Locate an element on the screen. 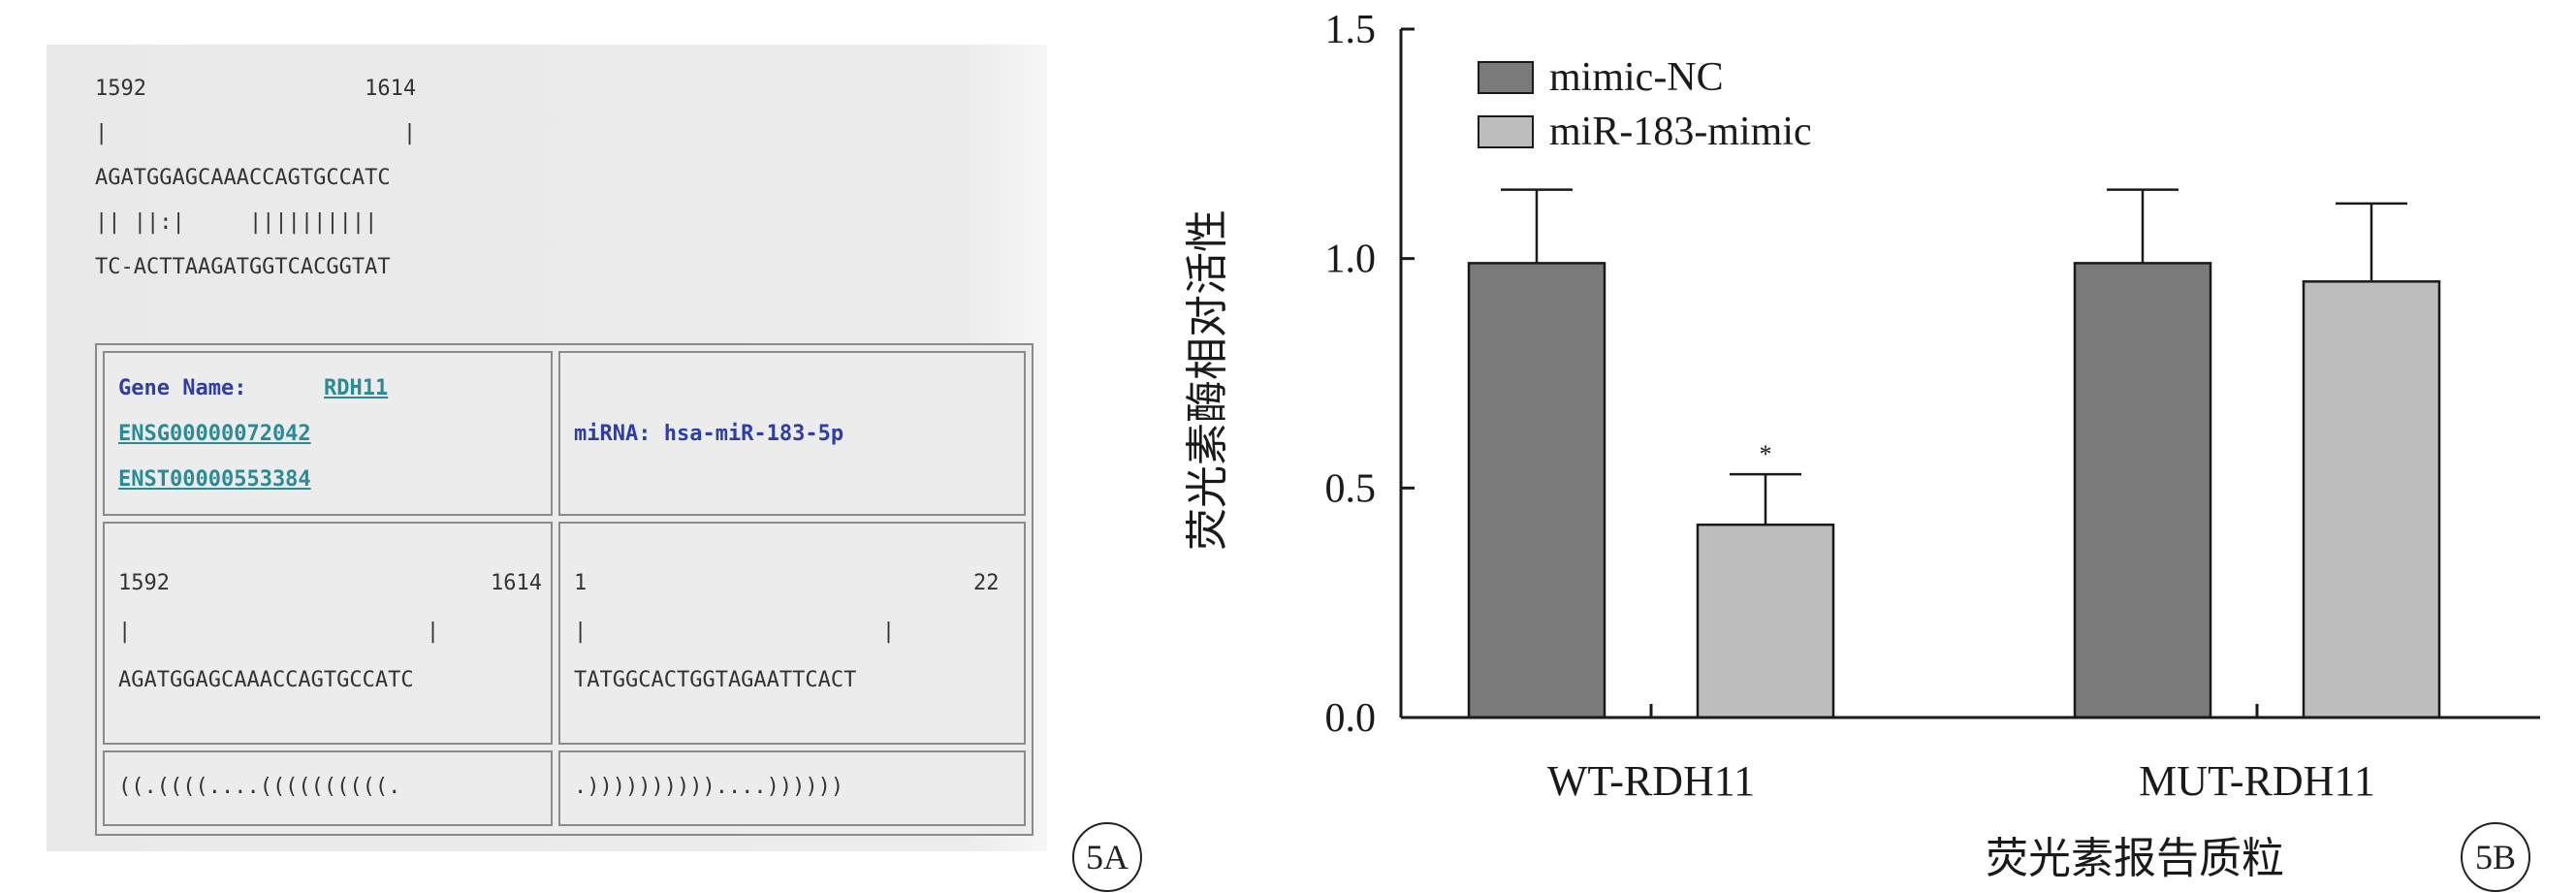 The height and width of the screenshot is (893, 2576). legend-label-mimic-nc: mimic-NC is located at coordinates (1636, 77).